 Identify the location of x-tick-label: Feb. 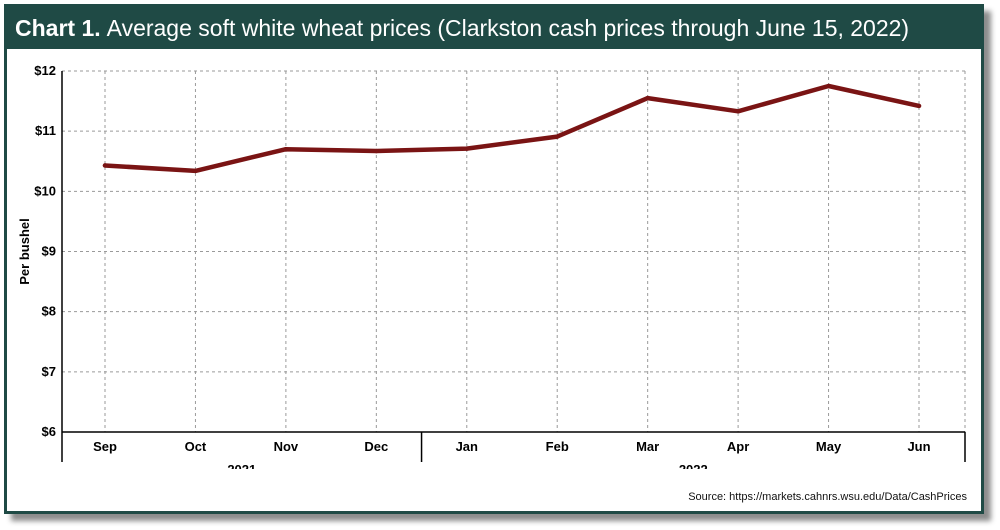
(557, 446).